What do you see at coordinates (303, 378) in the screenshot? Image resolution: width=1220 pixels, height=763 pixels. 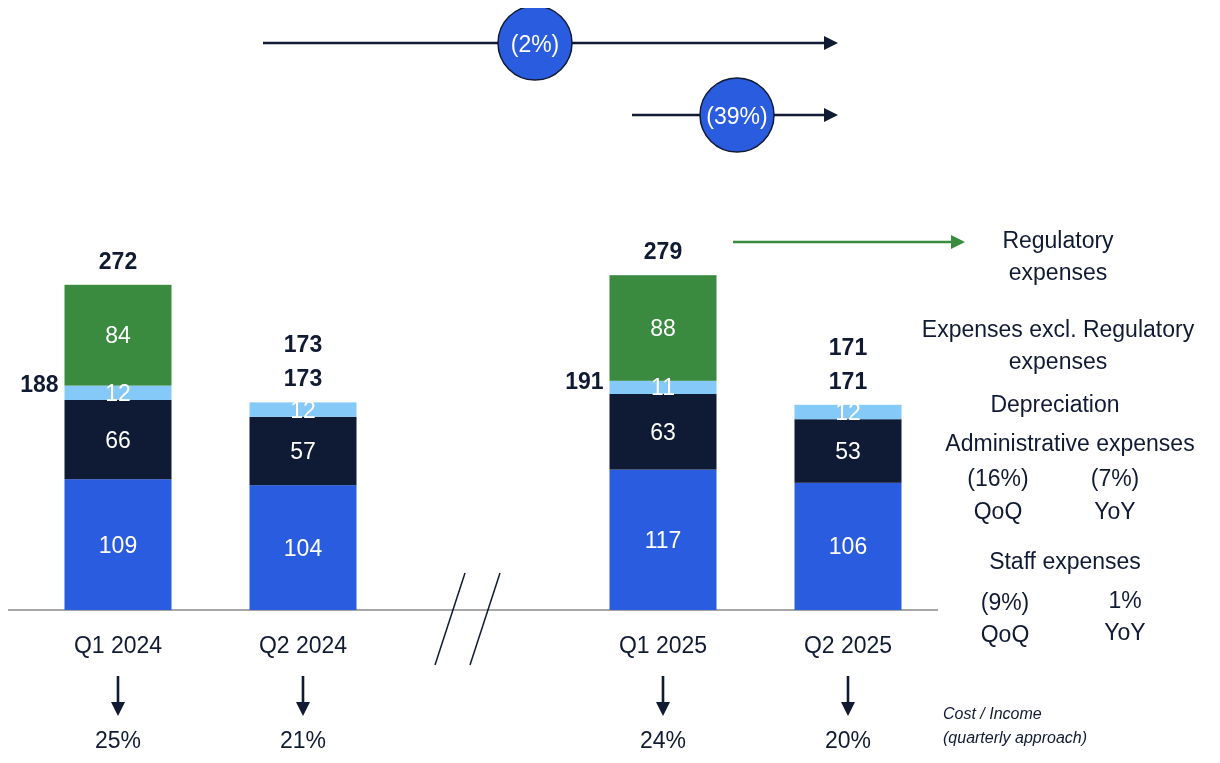 I see `total-label: 173` at bounding box center [303, 378].